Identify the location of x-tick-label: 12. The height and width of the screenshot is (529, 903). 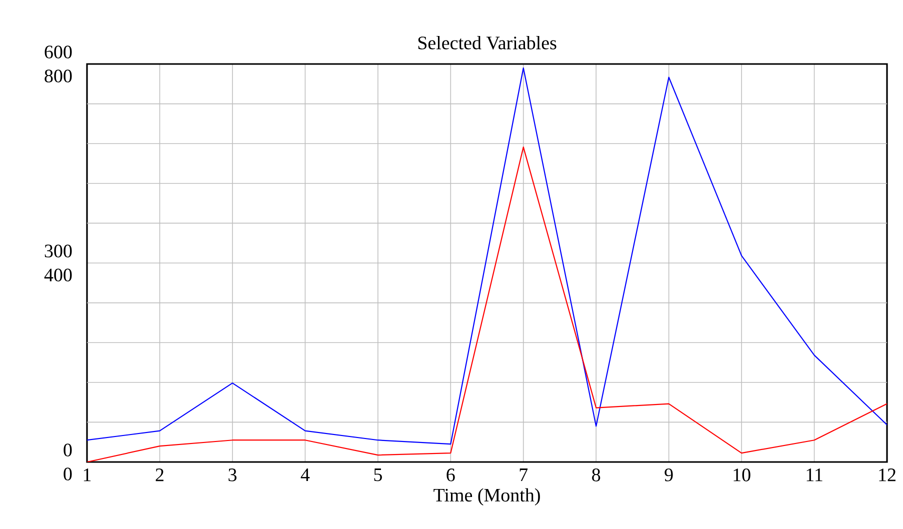
(887, 475).